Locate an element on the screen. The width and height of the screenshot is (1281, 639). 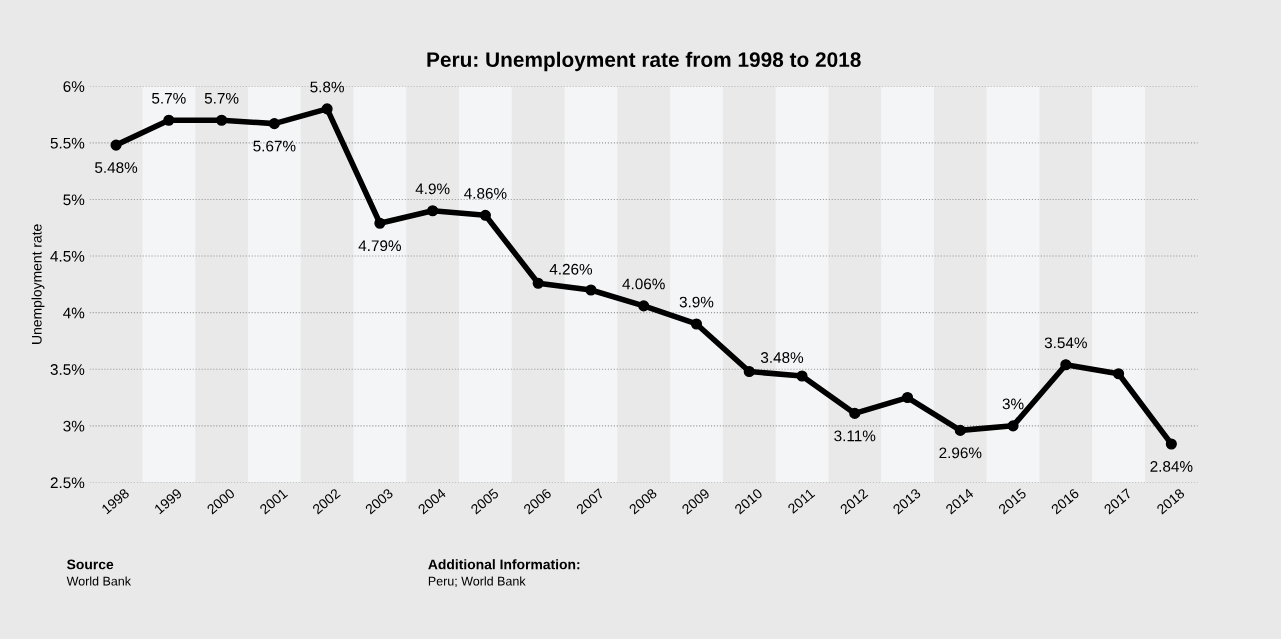
y-tick-label: 5.5% is located at coordinates (67, 143).